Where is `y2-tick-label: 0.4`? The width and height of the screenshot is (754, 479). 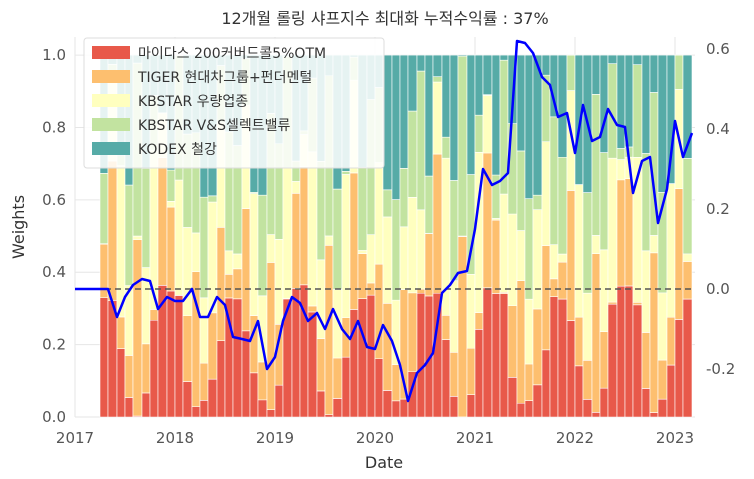 y2-tick-label: 0.4 is located at coordinates (718, 129).